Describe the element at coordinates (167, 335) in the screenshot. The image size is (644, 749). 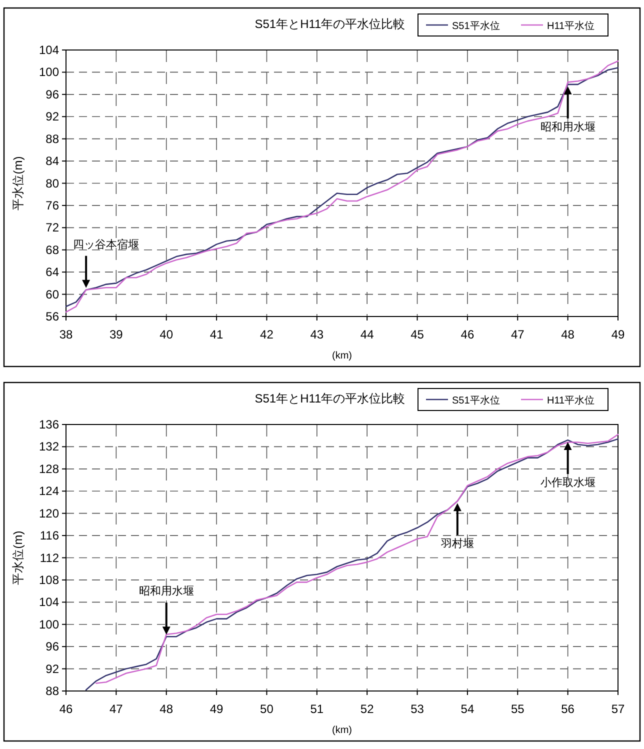
I see `x-tick-label: 40` at that location.